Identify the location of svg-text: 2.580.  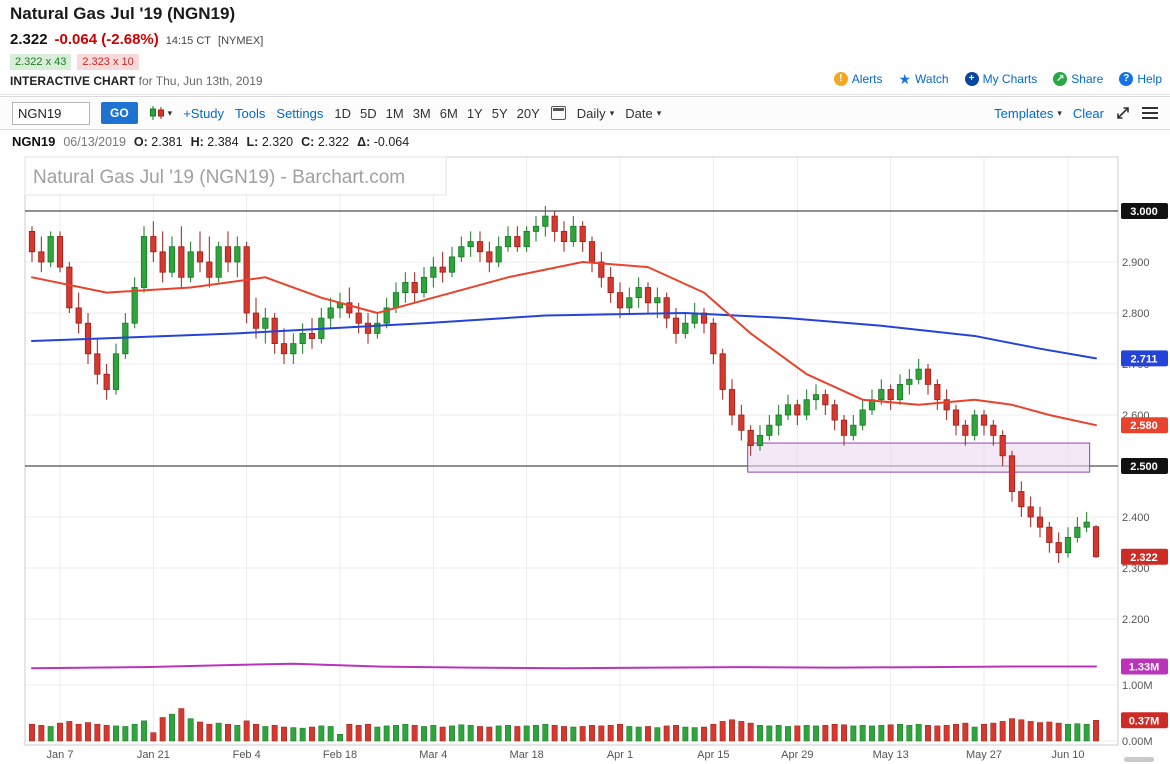
(1144, 426).